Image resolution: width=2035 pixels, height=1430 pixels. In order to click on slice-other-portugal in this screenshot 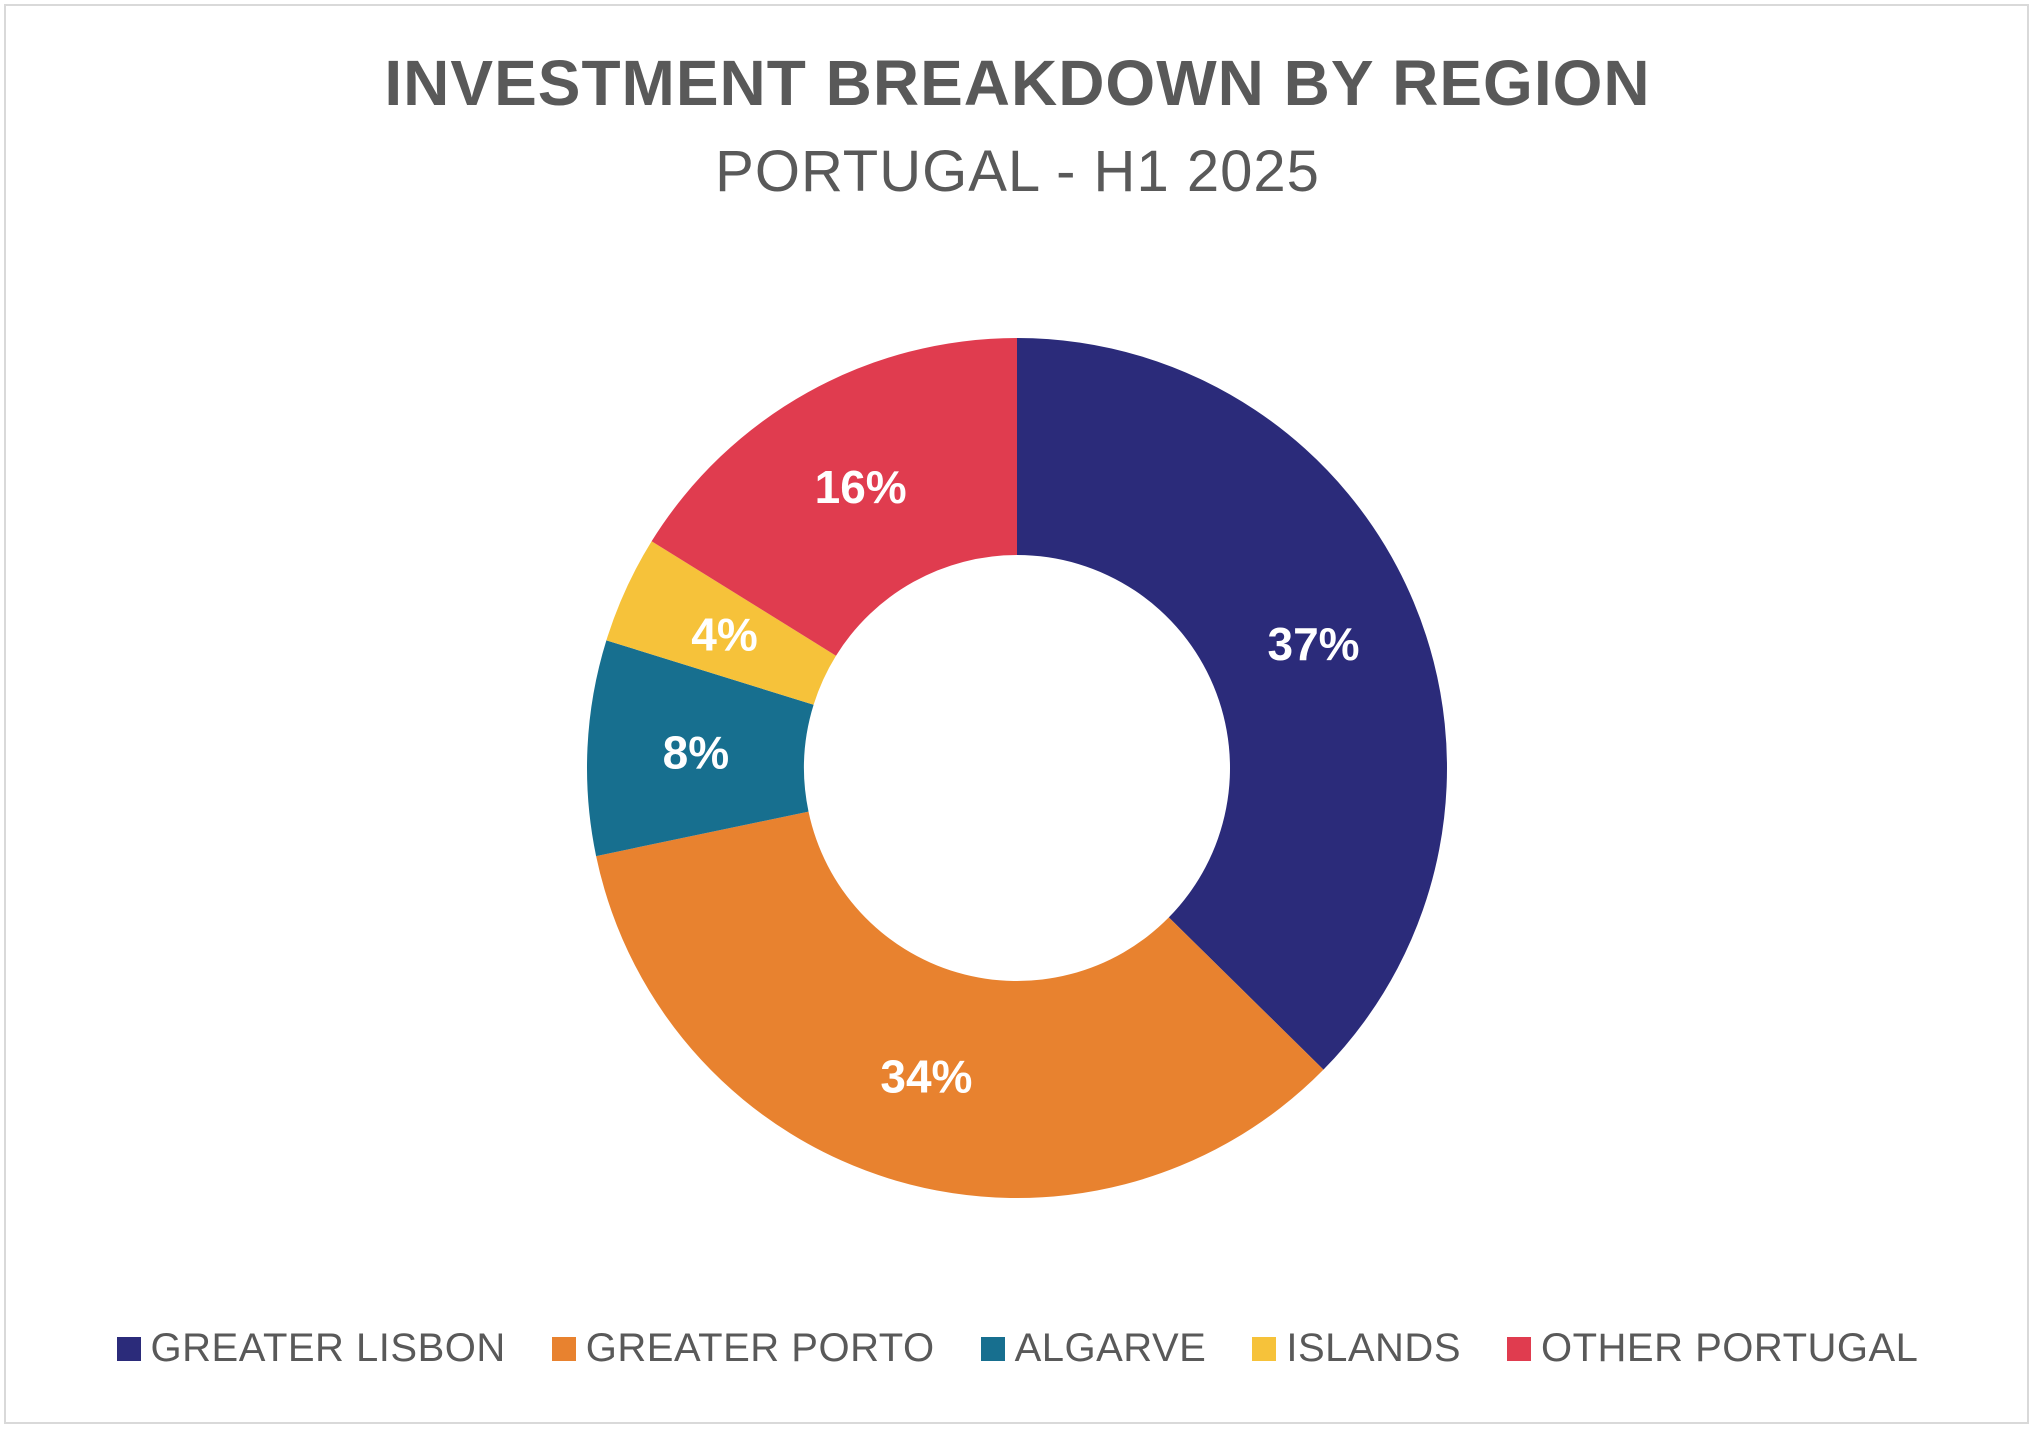, I will do `click(834, 497)`.